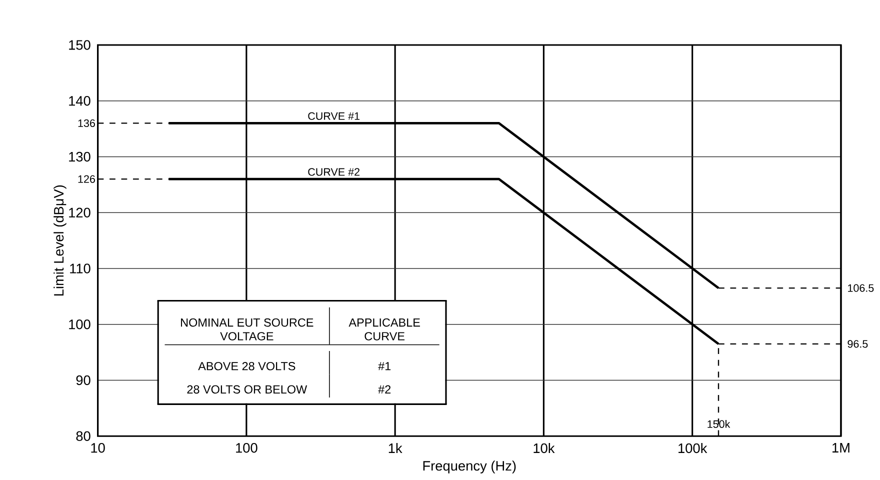  Describe the element at coordinates (395, 448) in the screenshot. I see `x-tick-label: 1k` at that location.